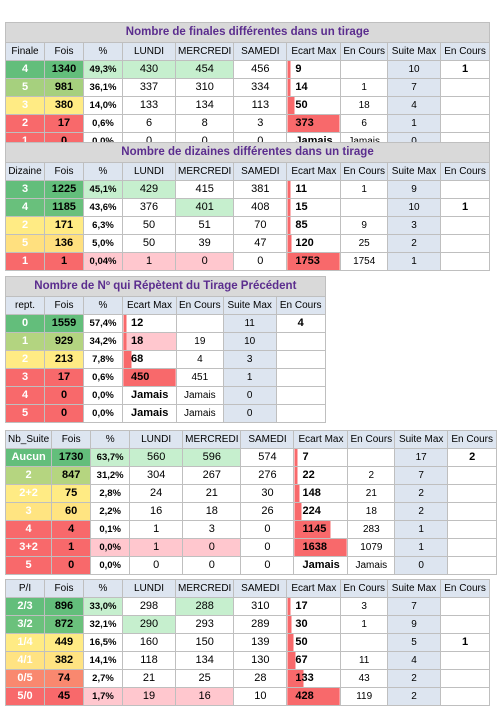 The height and width of the screenshot is (706, 504). Describe the element at coordinates (64, 624) in the screenshot. I see `fois-cell: 872` at that location.